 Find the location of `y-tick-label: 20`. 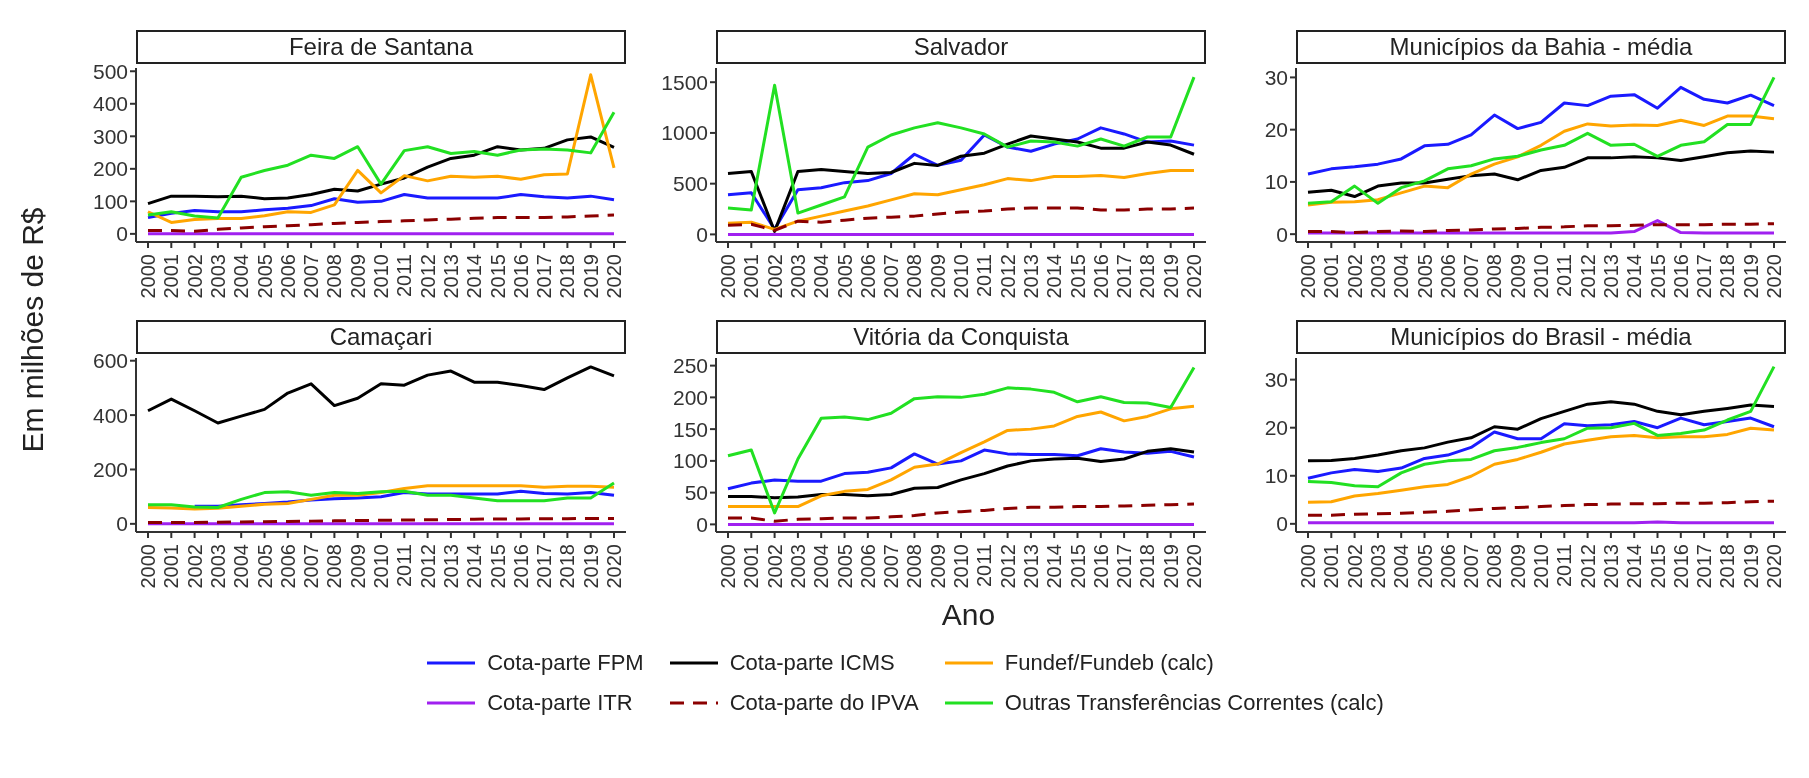

y-tick-label: 20 is located at coordinates (1276, 130).